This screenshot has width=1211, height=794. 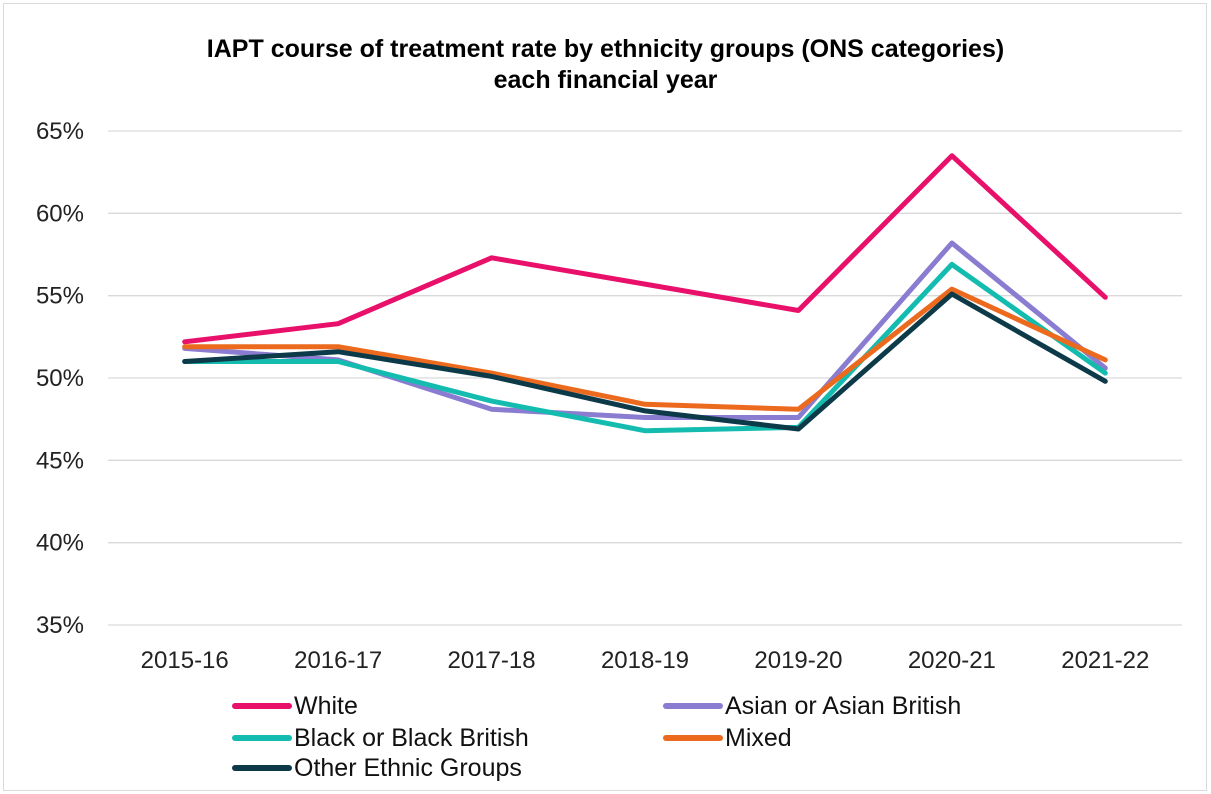 I want to click on series-line-other-ethnic-groups, so click(x=645, y=361).